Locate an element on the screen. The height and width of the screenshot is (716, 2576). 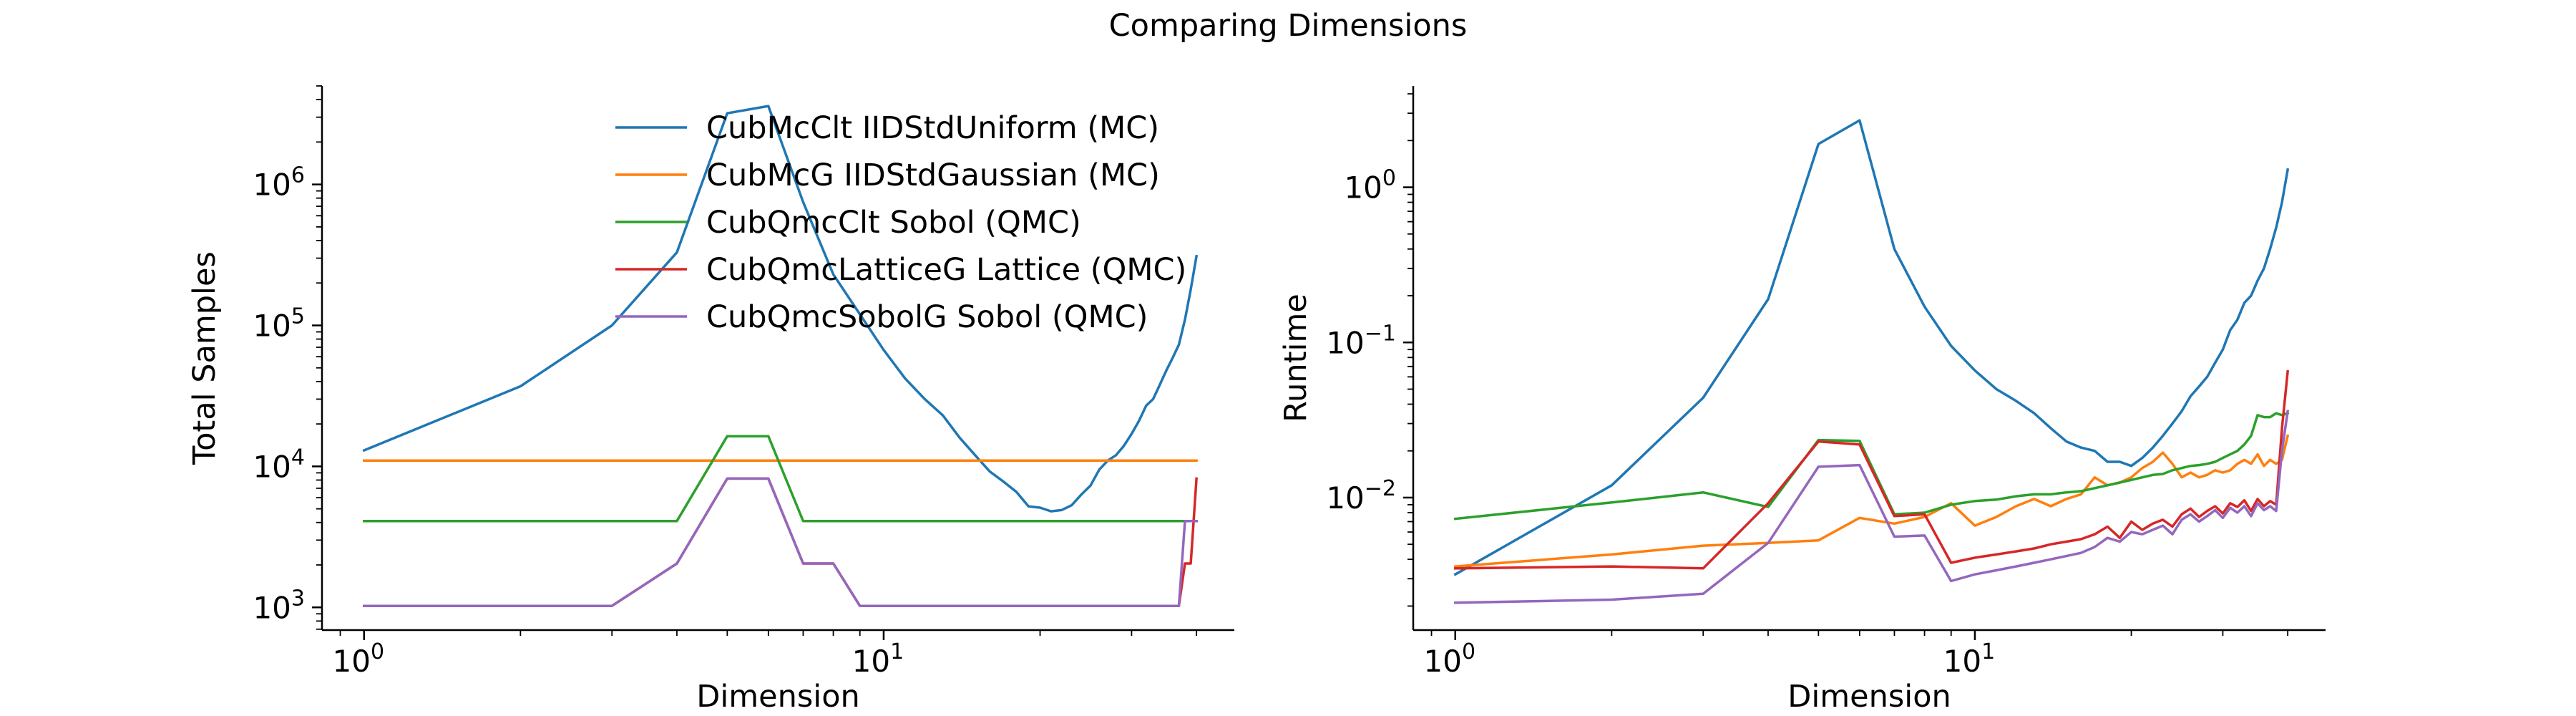
legend-label-cubqmcclt-sobol-qmc: CubQmcClt Sobol (QMC) is located at coordinates (894, 223).